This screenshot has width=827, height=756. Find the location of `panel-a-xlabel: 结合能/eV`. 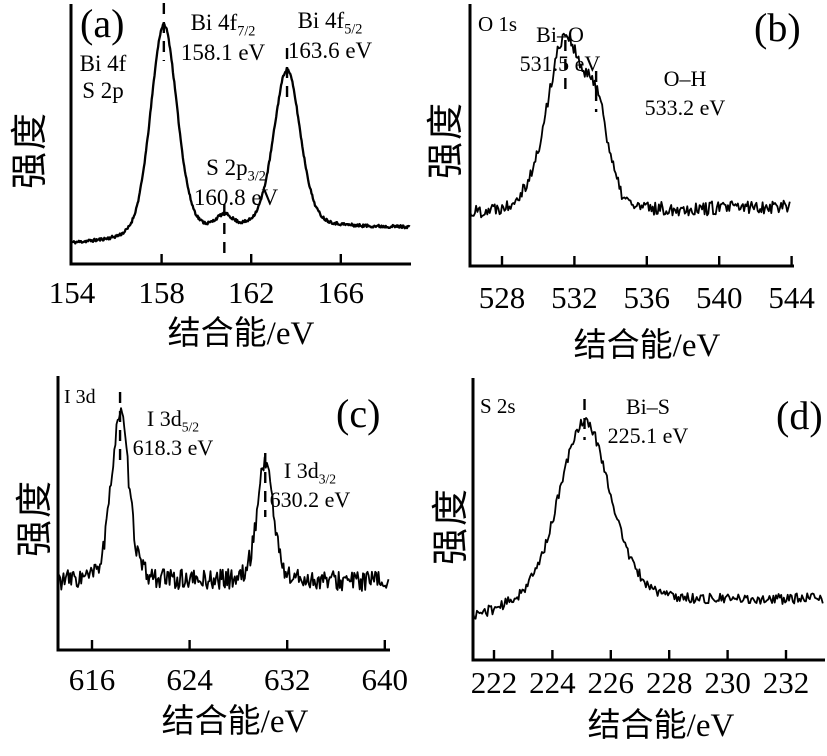

panel-a-xlabel: 结合能/eV is located at coordinates (241, 334).